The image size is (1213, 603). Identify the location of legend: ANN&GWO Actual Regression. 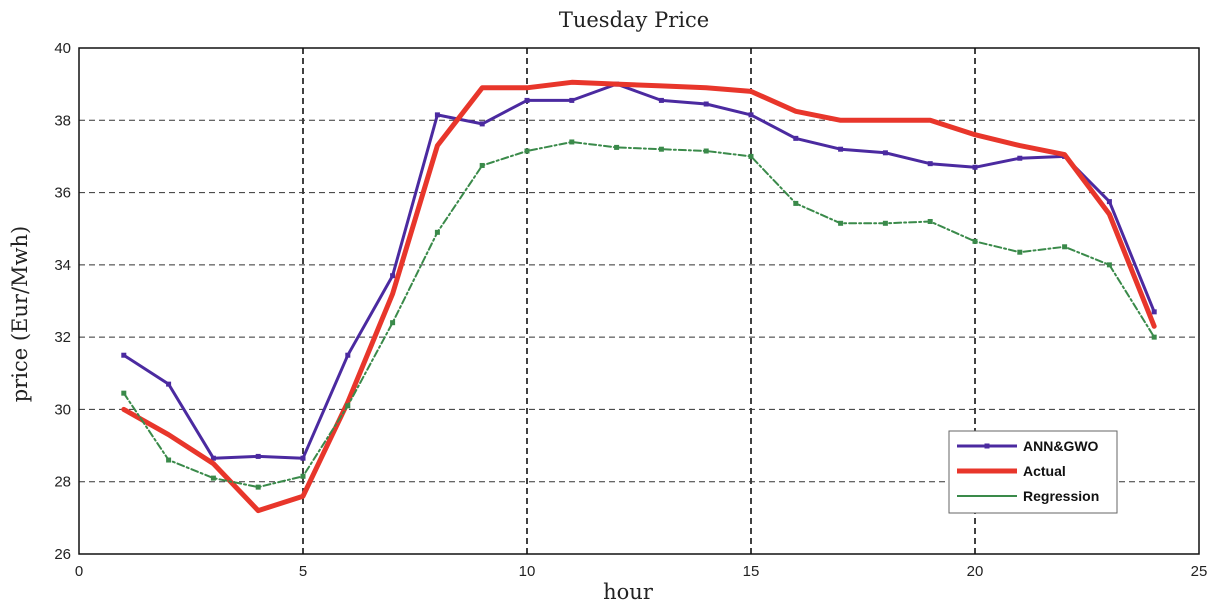
(1033, 472).